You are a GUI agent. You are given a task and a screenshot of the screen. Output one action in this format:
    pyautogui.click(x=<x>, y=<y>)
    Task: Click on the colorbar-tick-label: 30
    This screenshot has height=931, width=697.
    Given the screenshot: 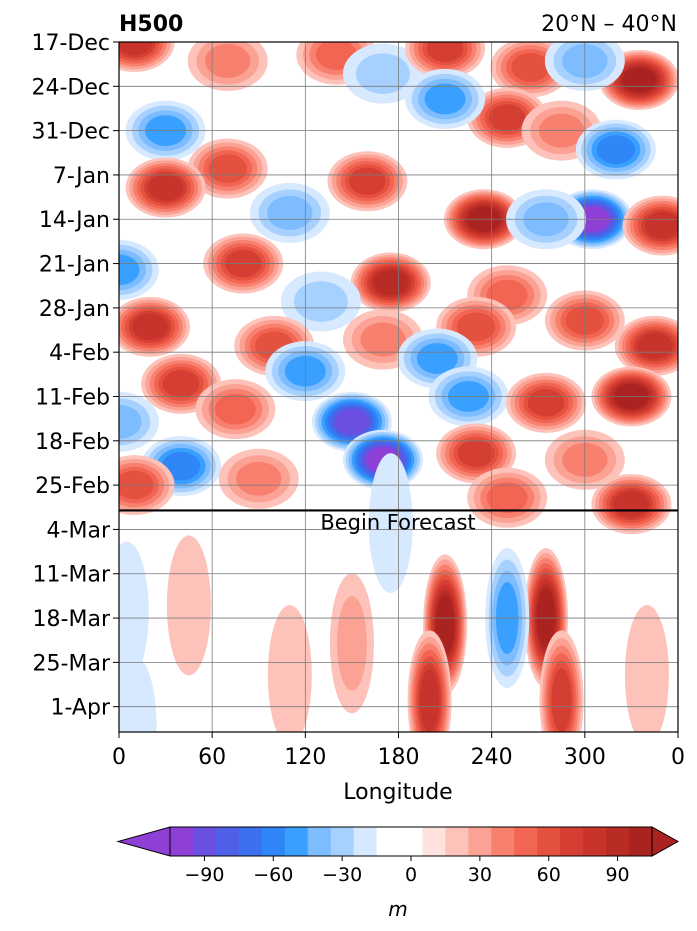 What is the action you would take?
    pyautogui.click(x=480, y=875)
    